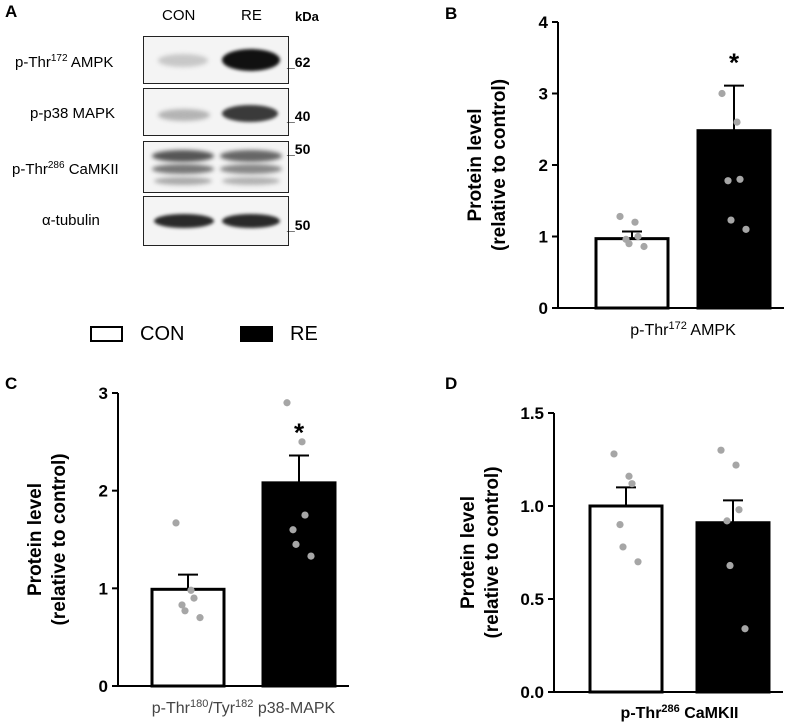 The height and width of the screenshot is (727, 809). Describe the element at coordinates (106, 334) in the screenshot. I see `legend-swatch-con` at that location.